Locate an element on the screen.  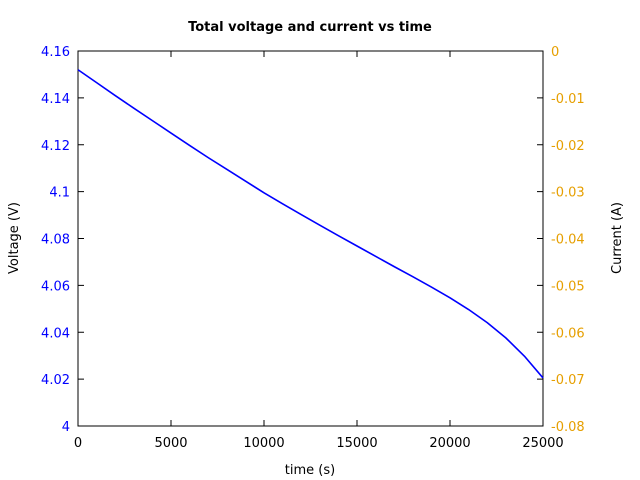
y-tick-label: 4.04 is located at coordinates (55, 333).